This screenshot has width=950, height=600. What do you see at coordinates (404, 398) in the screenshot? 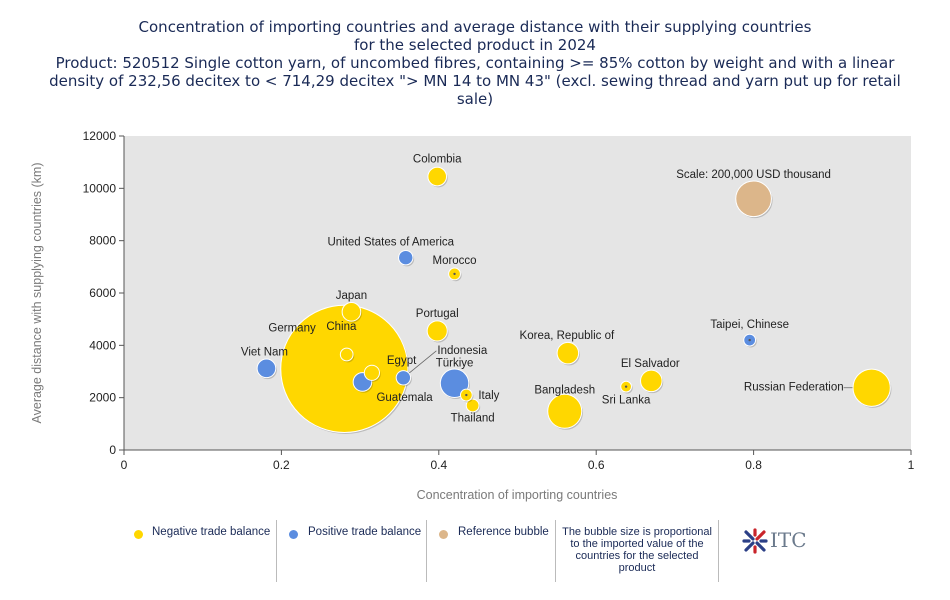
I see `bubble-label: Guatemala` at bounding box center [404, 398].